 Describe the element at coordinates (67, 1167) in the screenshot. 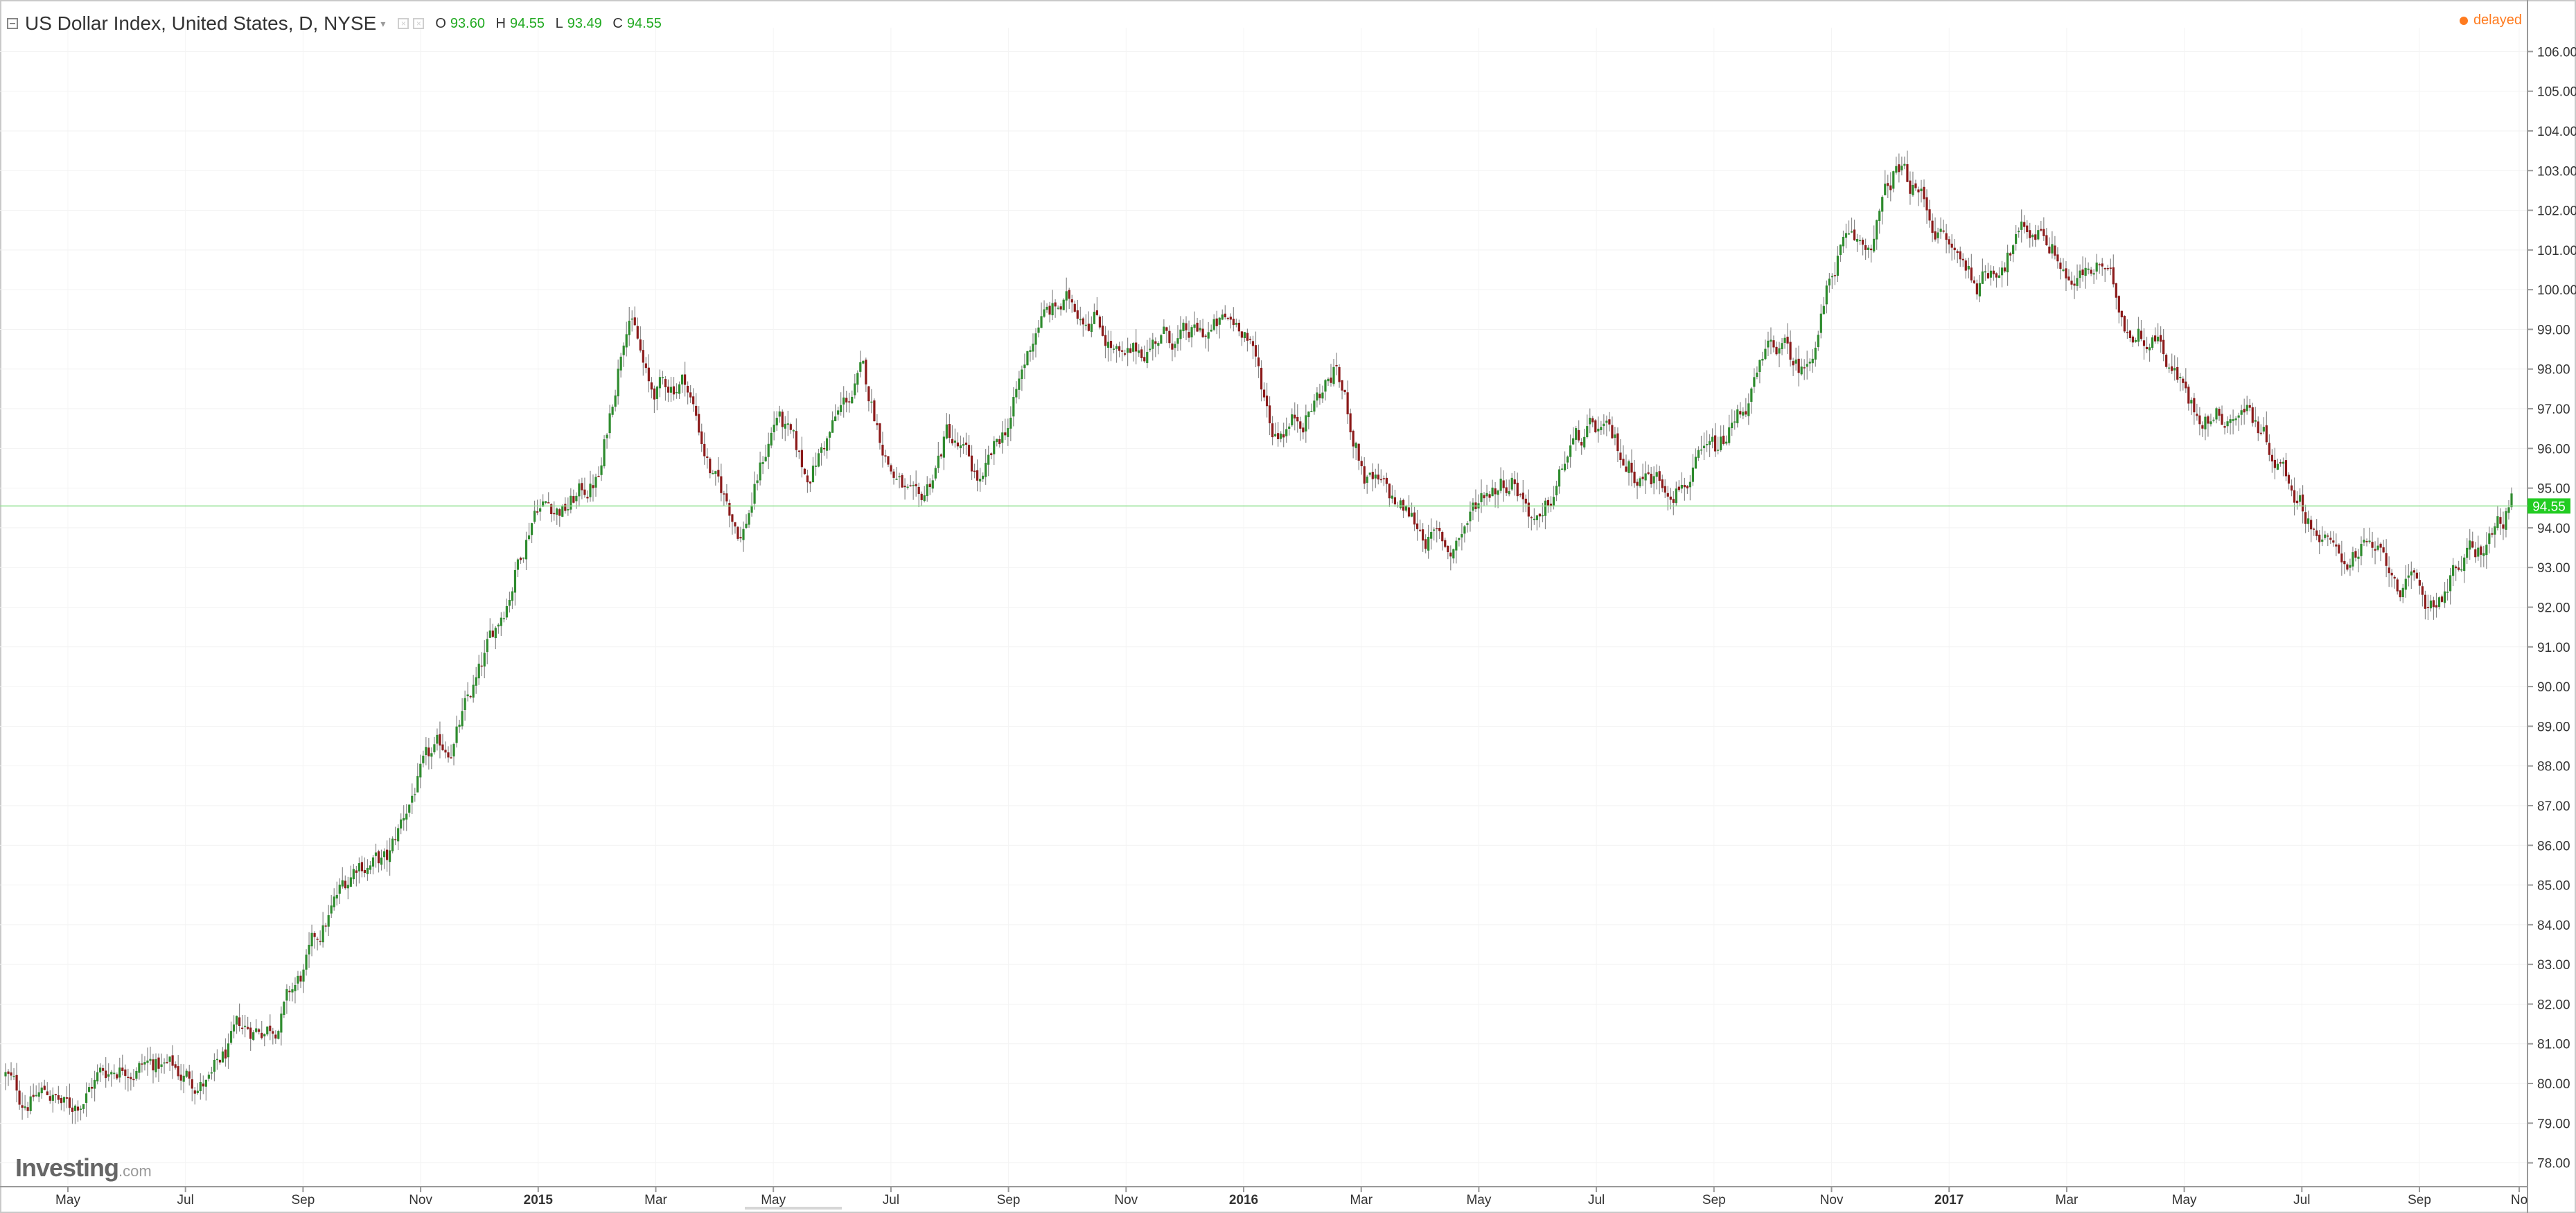

I see `brand-name: Investing` at that location.